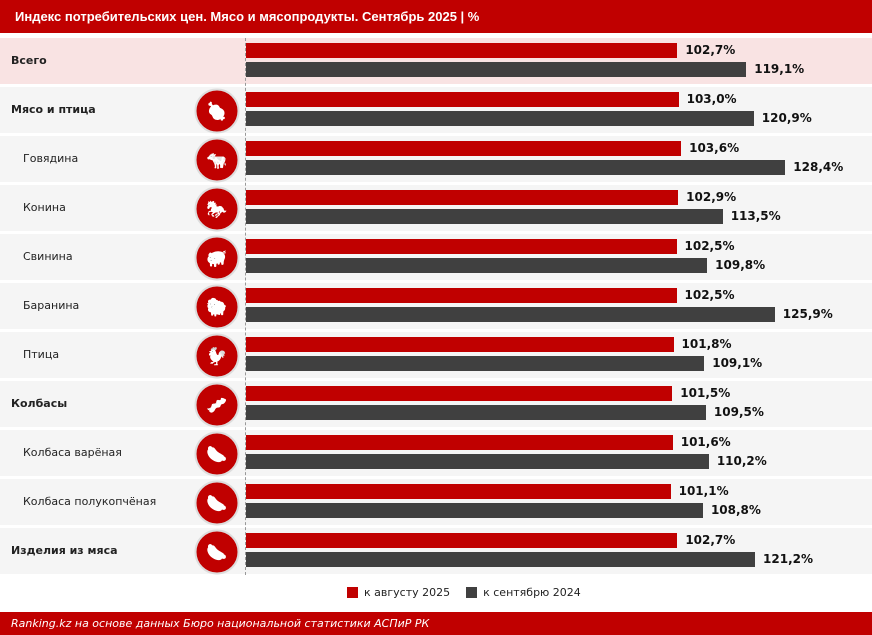 The width and height of the screenshot is (872, 635). Describe the element at coordinates (39, 403) in the screenshot. I see `category-label: Колбасы` at that location.